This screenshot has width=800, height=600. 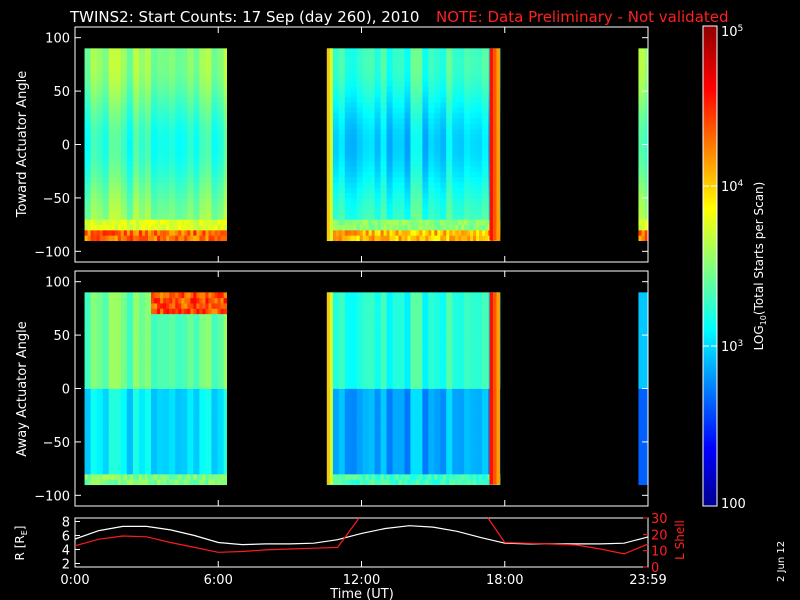 What do you see at coordinates (66, 523) in the screenshot?
I see `y-tick-label: 8` at bounding box center [66, 523].